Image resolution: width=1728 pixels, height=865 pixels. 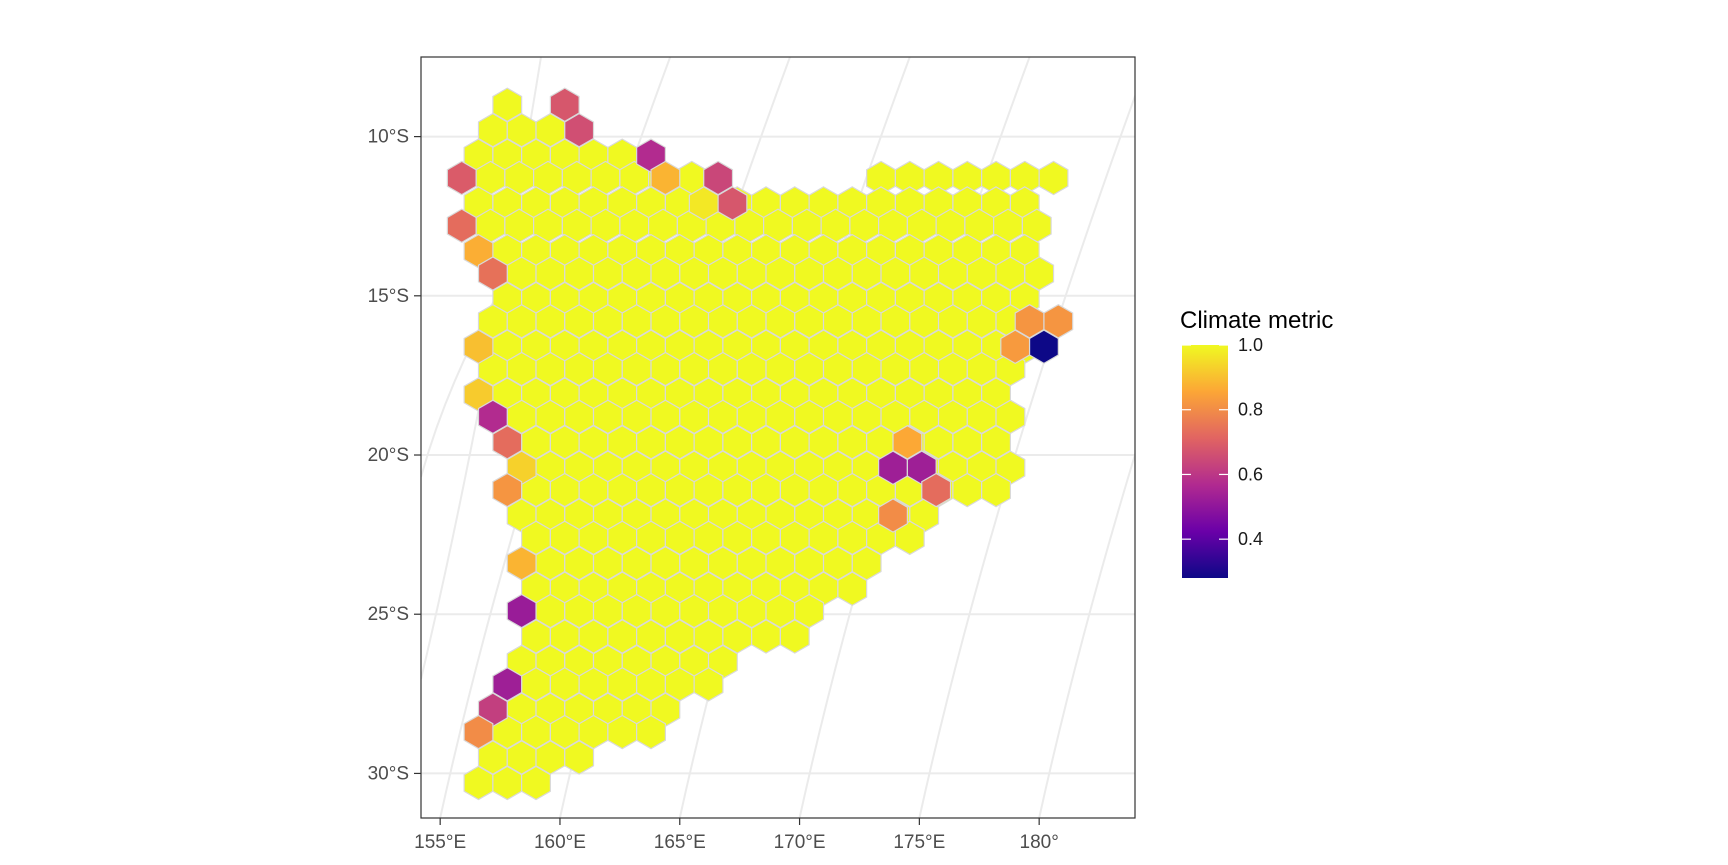 I want to click on legend-ticks: 1.0 0.8 0.6 0.4, so click(x=1222, y=442).